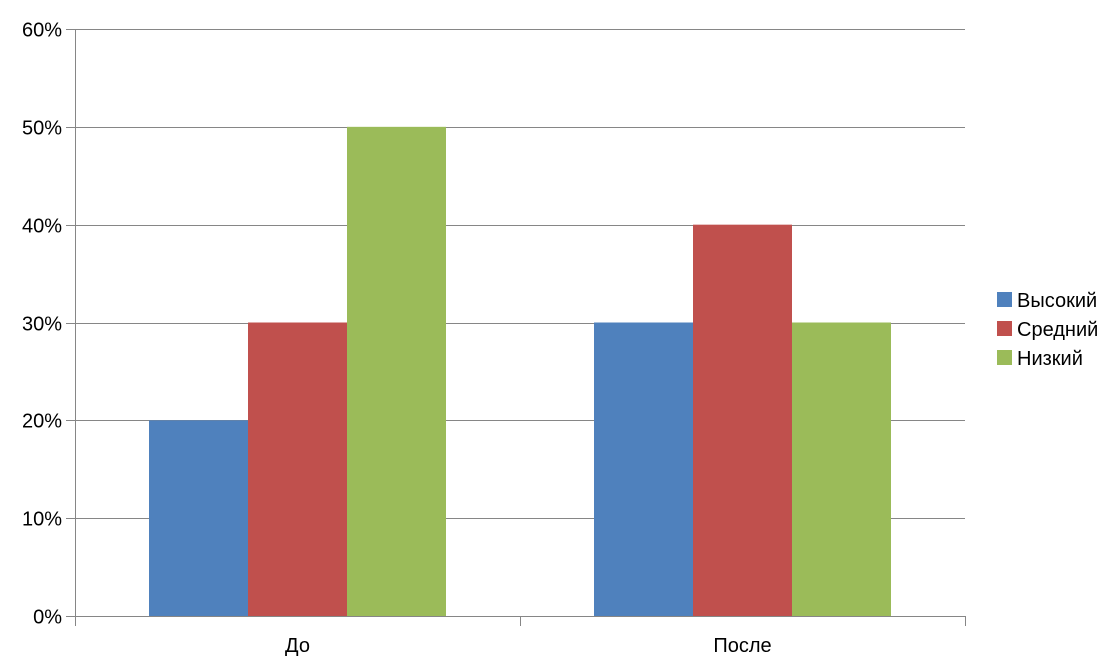 The height and width of the screenshot is (659, 1118). Describe the element at coordinates (742, 646) in the screenshot. I see `x-tick-label: После` at that location.